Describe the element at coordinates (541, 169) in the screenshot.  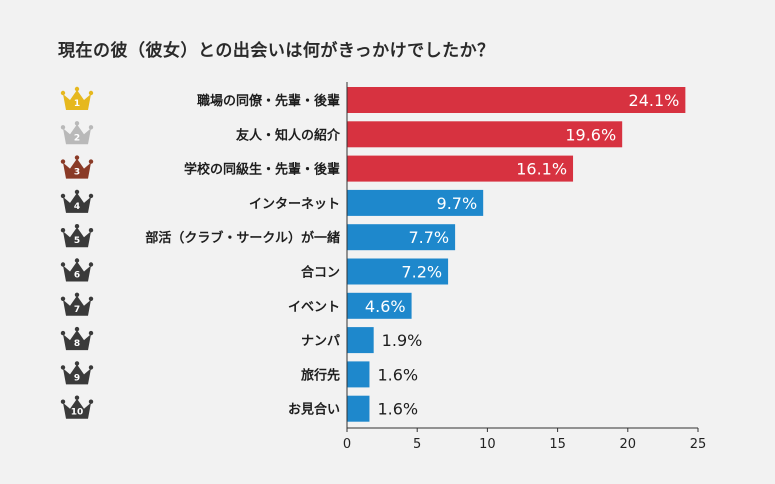
I see `data-label: 16.1%` at that location.